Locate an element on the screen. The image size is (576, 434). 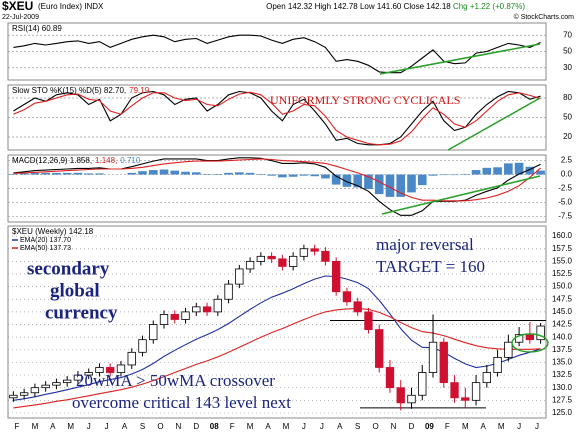
annotation: 20wMA > 50wMA crossover is located at coordinates (175, 380).